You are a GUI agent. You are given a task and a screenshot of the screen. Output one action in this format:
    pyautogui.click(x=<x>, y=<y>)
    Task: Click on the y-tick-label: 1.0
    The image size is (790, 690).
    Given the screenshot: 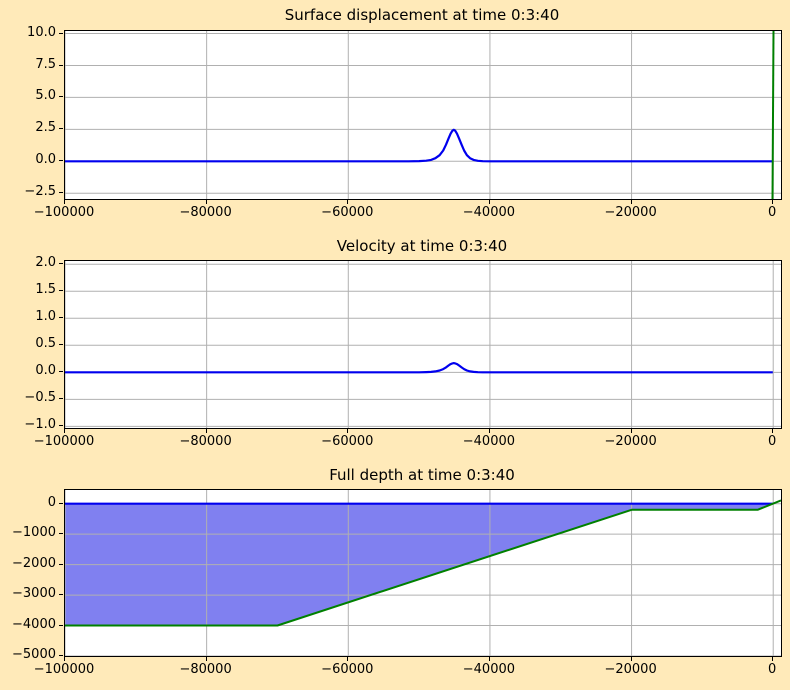 What is the action you would take?
    pyautogui.click(x=45, y=317)
    